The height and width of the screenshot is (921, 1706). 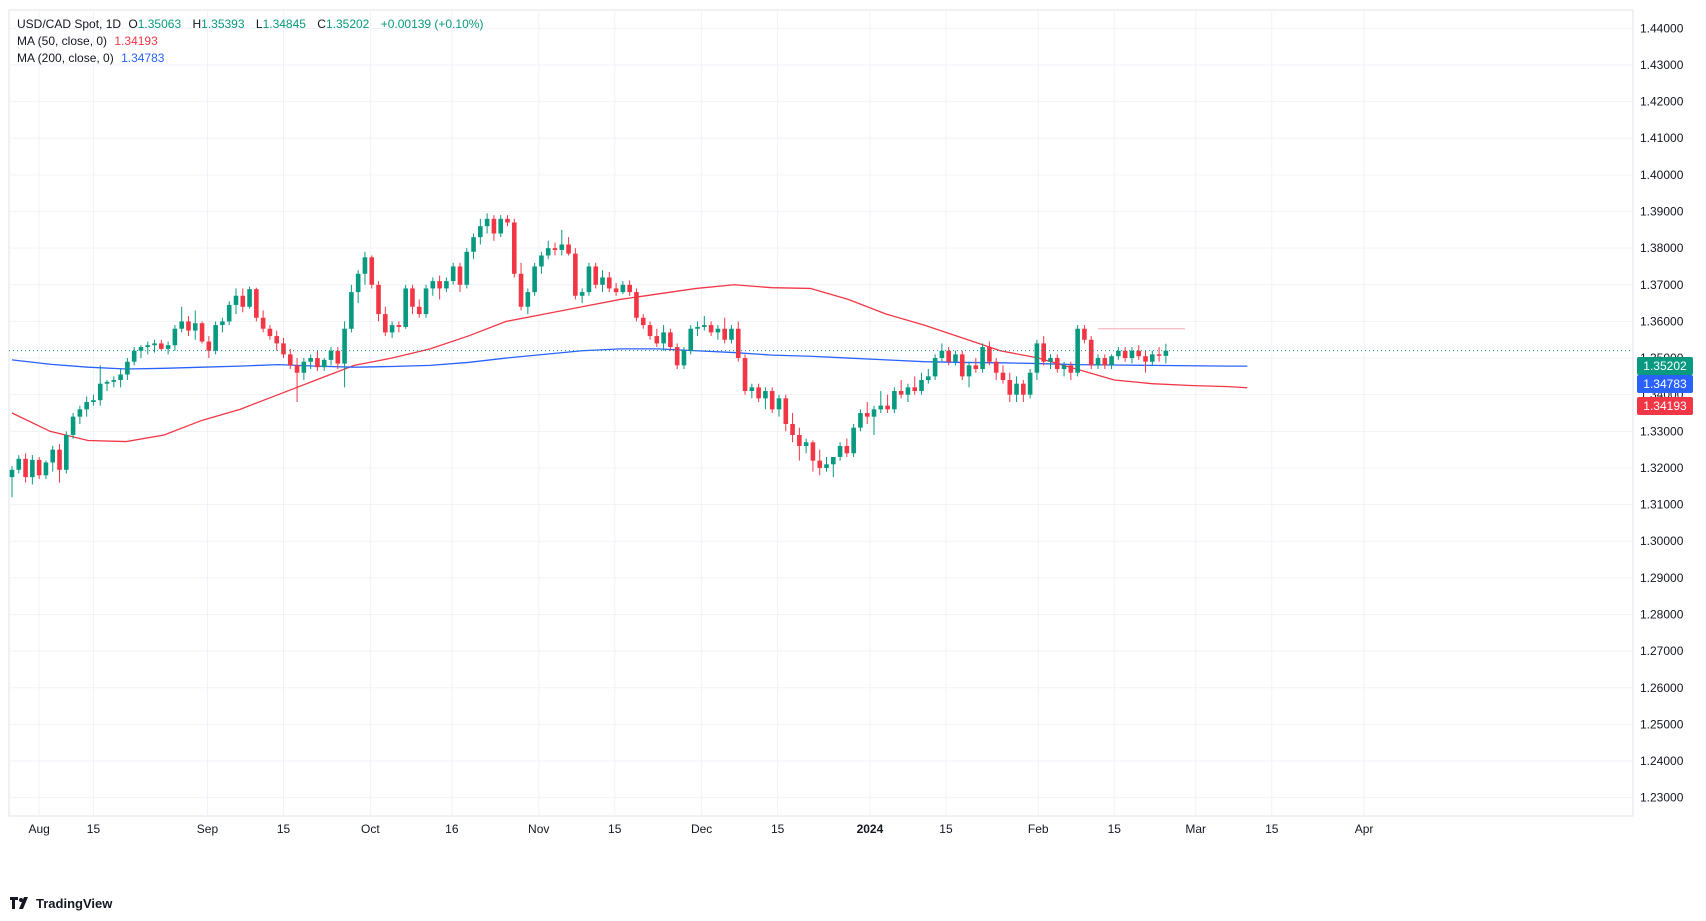 I want to click on y-tick-label: 1.30000, so click(x=1662, y=541).